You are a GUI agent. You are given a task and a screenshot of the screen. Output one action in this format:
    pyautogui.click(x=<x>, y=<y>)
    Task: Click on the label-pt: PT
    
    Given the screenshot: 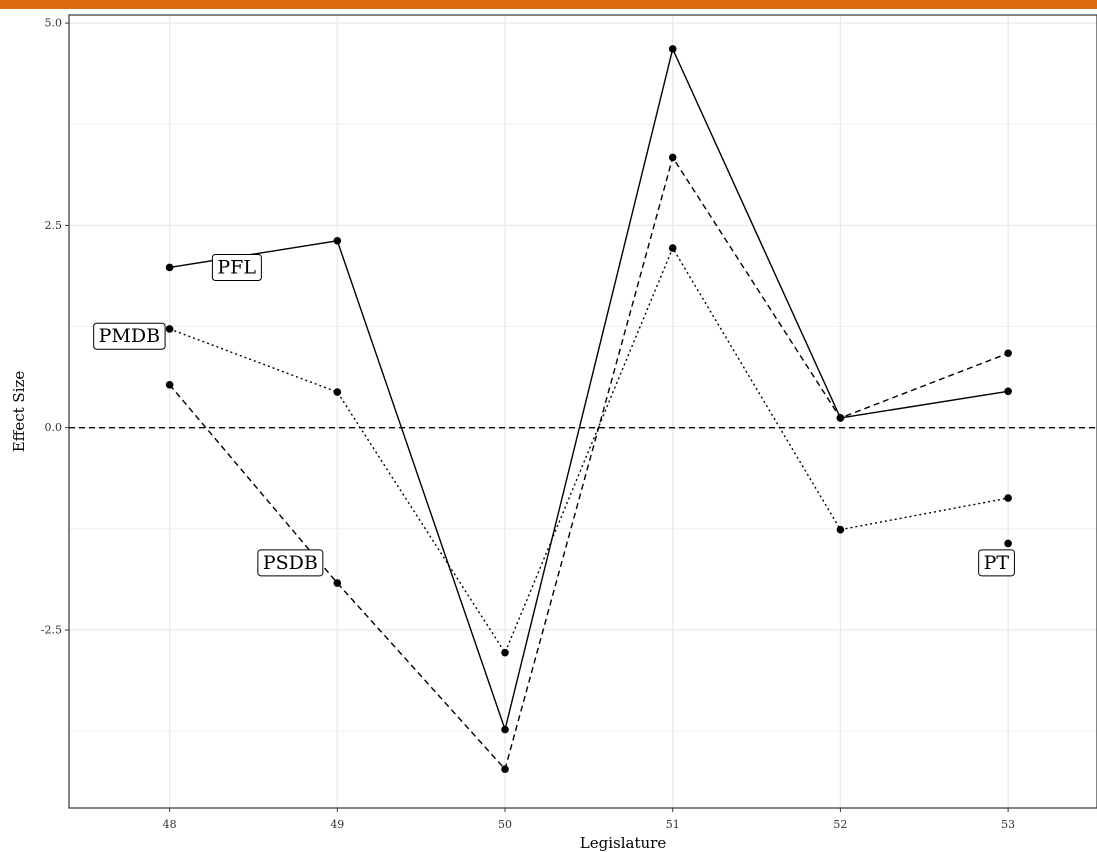 What is the action you would take?
    pyautogui.click(x=996, y=563)
    